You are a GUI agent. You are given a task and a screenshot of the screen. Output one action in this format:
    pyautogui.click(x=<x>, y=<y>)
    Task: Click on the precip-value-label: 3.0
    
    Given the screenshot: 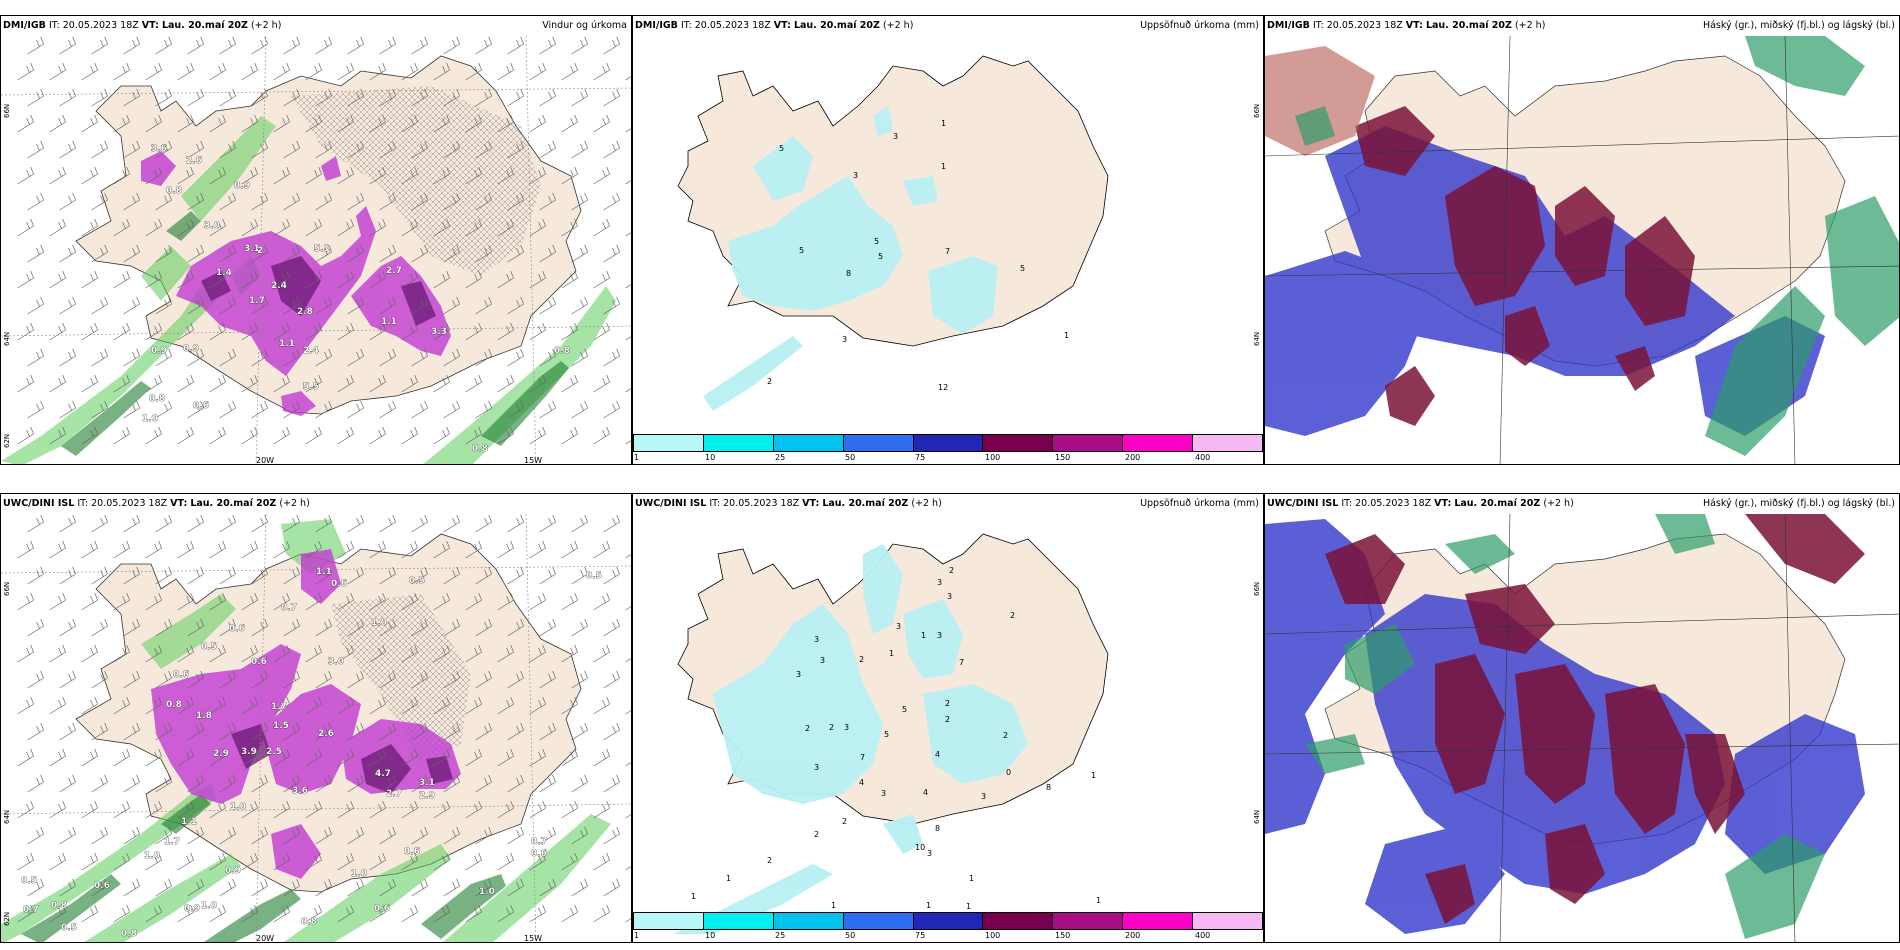 What is the action you would take?
    pyautogui.click(x=212, y=226)
    